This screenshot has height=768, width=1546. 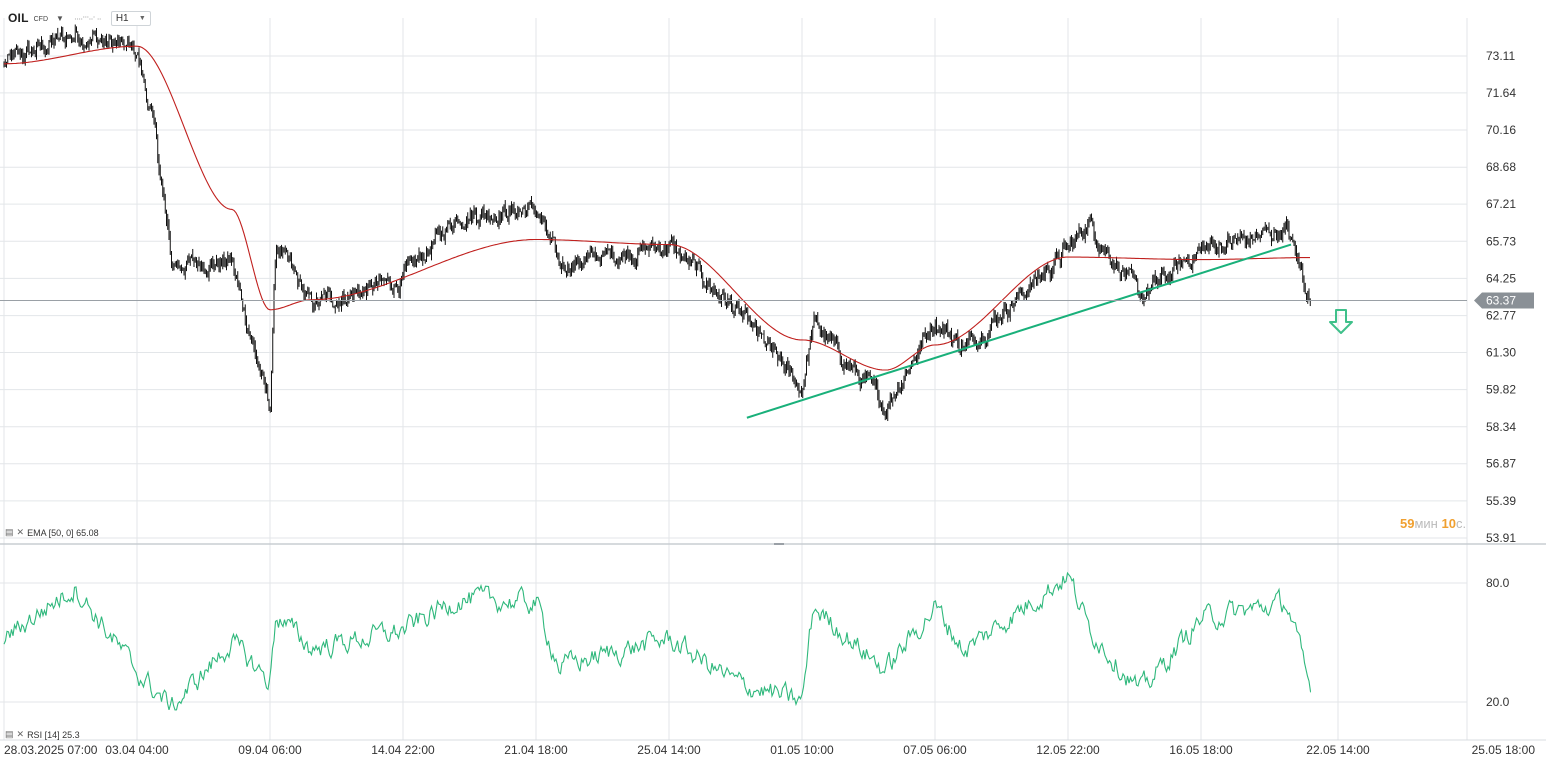 I want to click on timeframe-select: H1 ▼, so click(x=130, y=18).